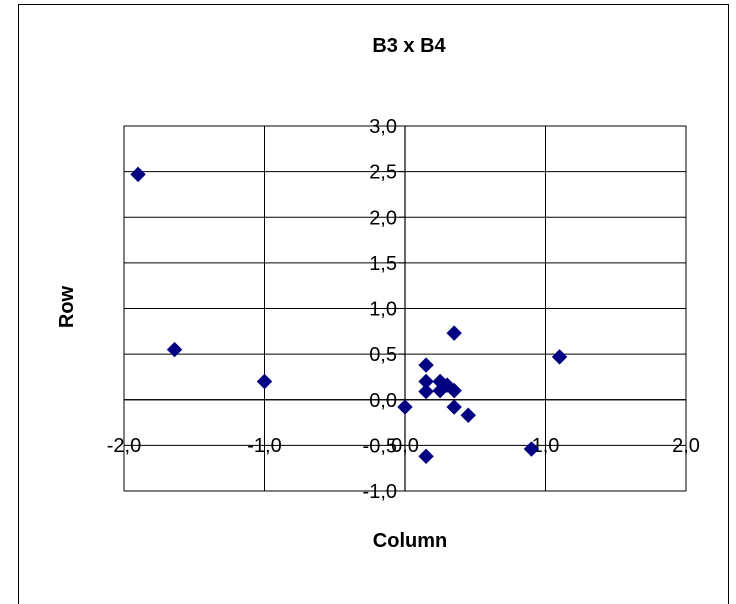 The width and height of the screenshot is (736, 604). I want to click on y-tick-label: 0,0, so click(383, 401).